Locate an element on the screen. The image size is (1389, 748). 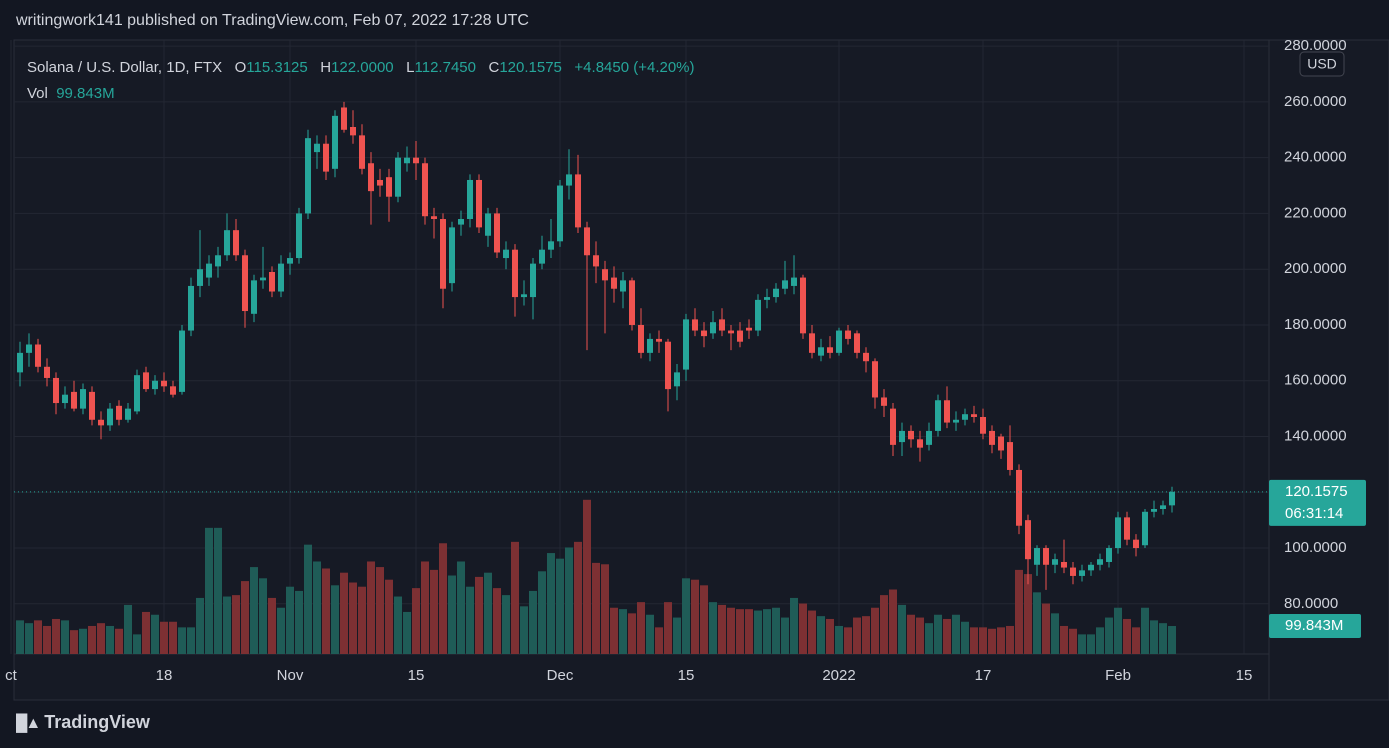
y-tick-label: 140.0000 is located at coordinates (1315, 435).